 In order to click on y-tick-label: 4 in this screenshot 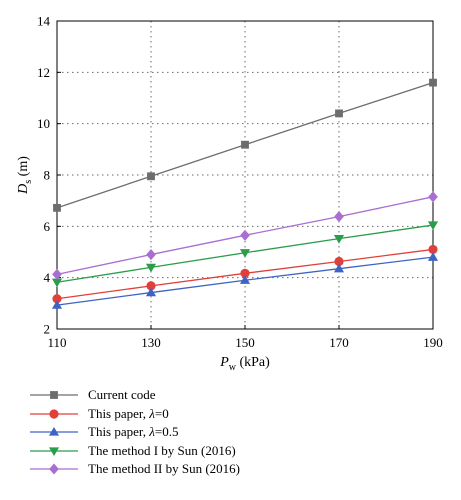, I will do `click(47, 277)`.